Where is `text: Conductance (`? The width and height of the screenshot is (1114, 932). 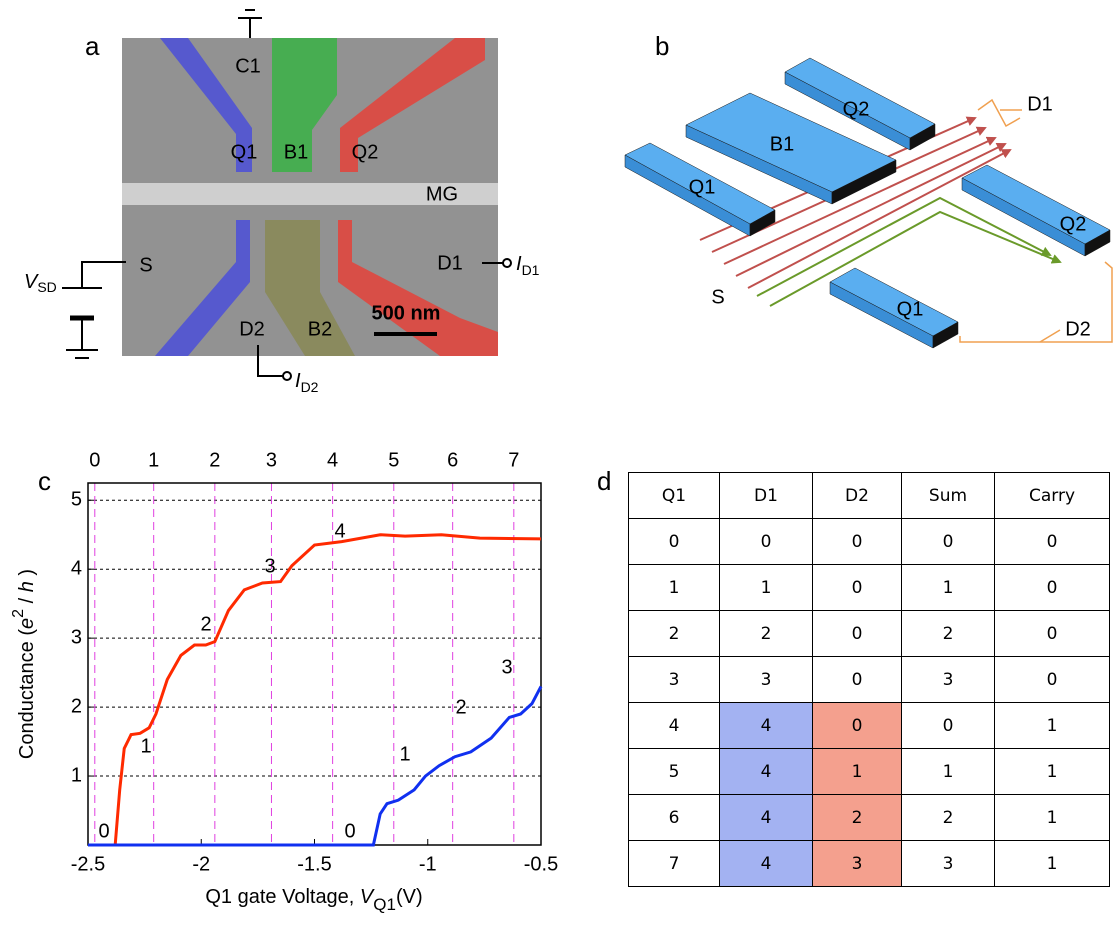 text: Conductance ( is located at coordinates (27, 694).